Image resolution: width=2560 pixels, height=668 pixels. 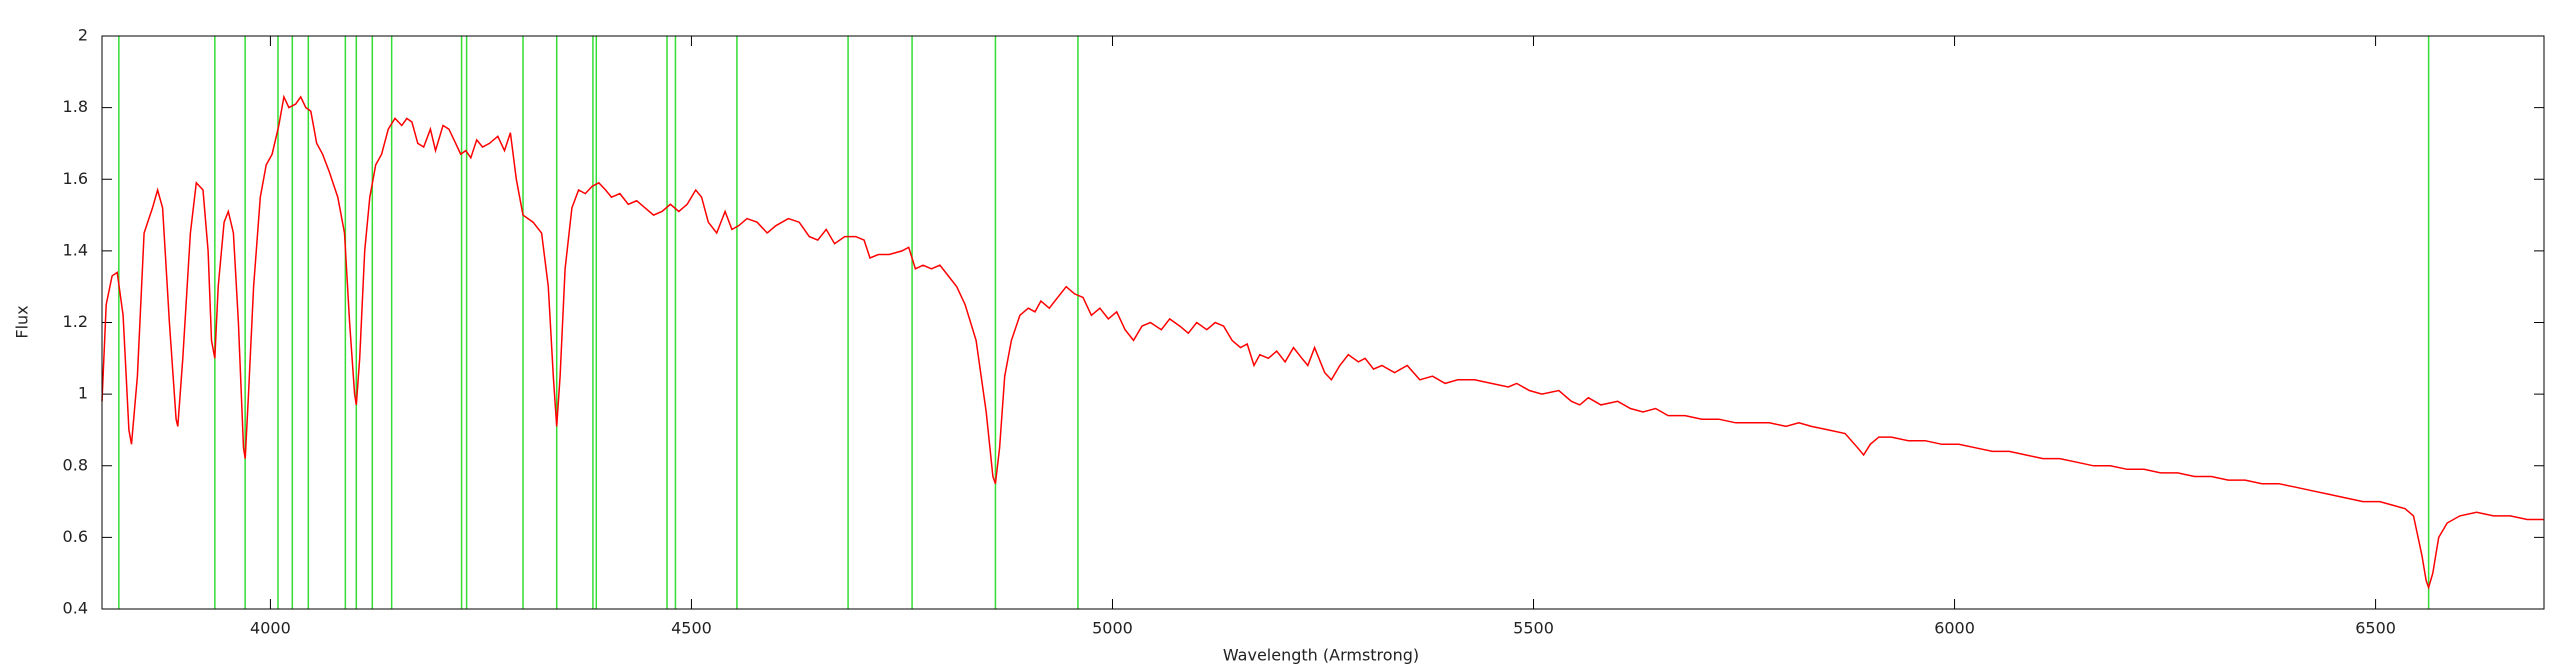 I want to click on y-tick-label: 0.6, so click(x=75, y=536).